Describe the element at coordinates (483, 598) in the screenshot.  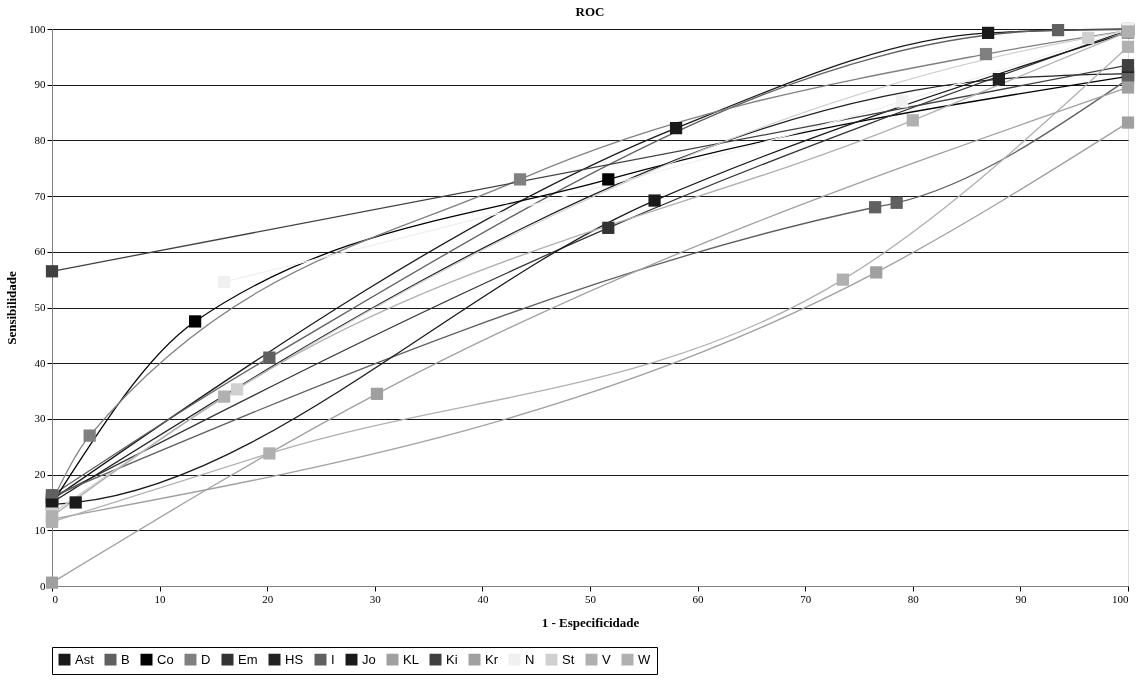
I see `x-tick-label: 40` at that location.